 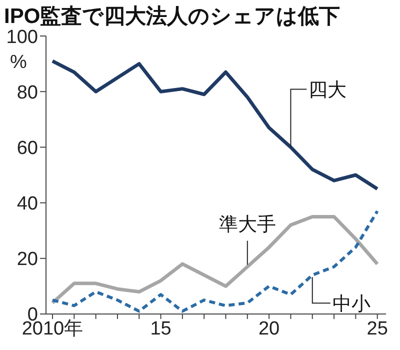 What do you see at coordinates (27, 204) in the screenshot?
I see `y-tick-label: 40` at bounding box center [27, 204].